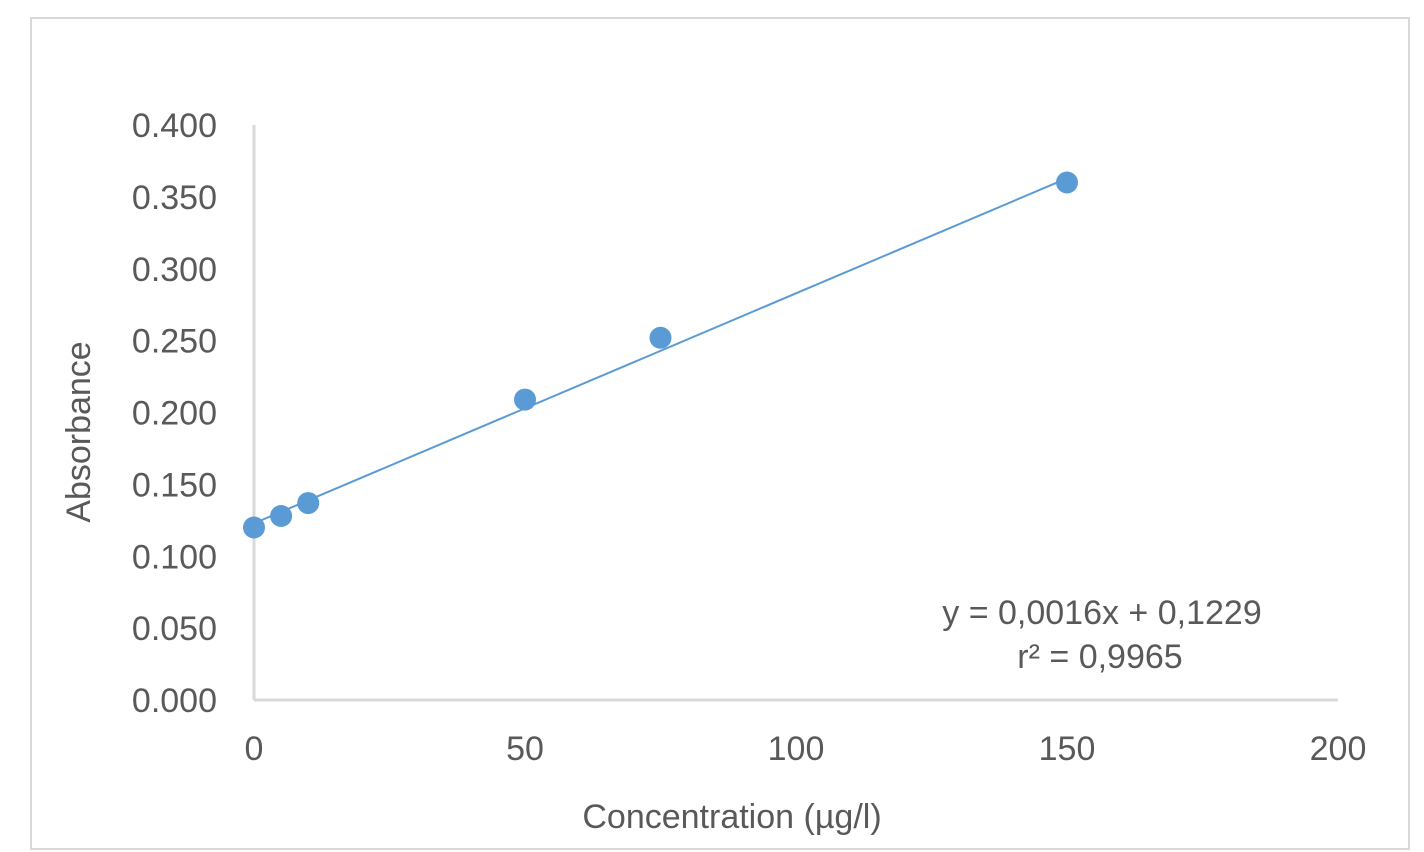  What do you see at coordinates (174, 198) in the screenshot?
I see `y-tick-label: 0.350` at bounding box center [174, 198].